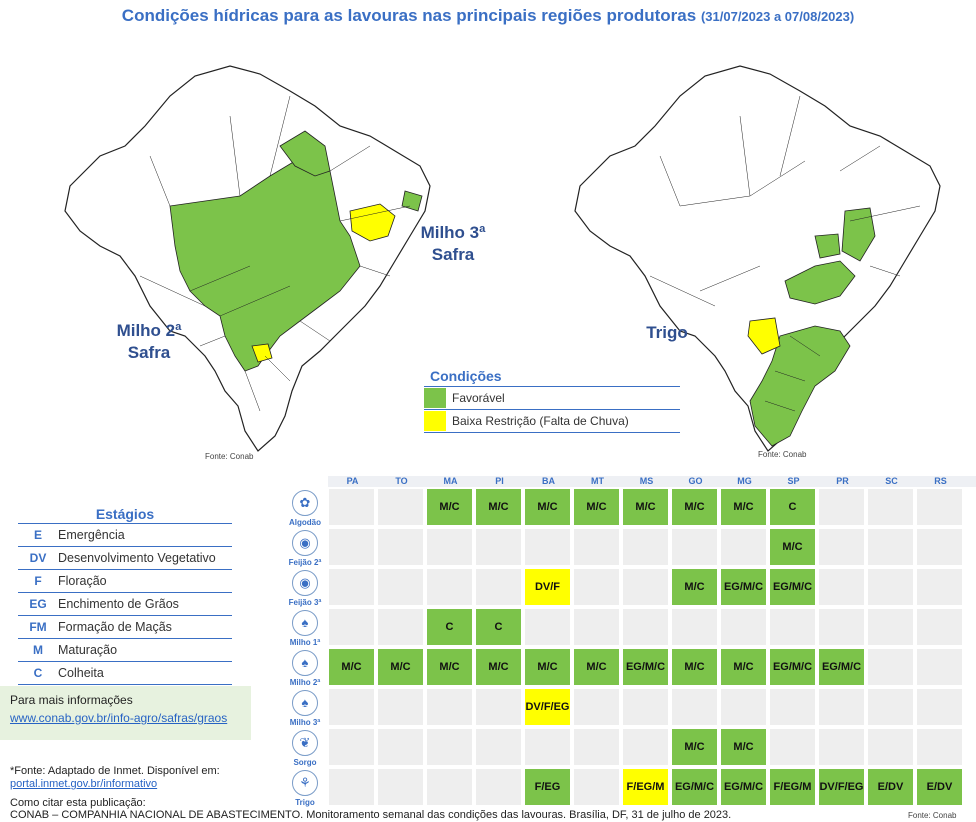 This screenshot has width=976, height=822. I want to click on favorable-region-south, so click(800, 386).